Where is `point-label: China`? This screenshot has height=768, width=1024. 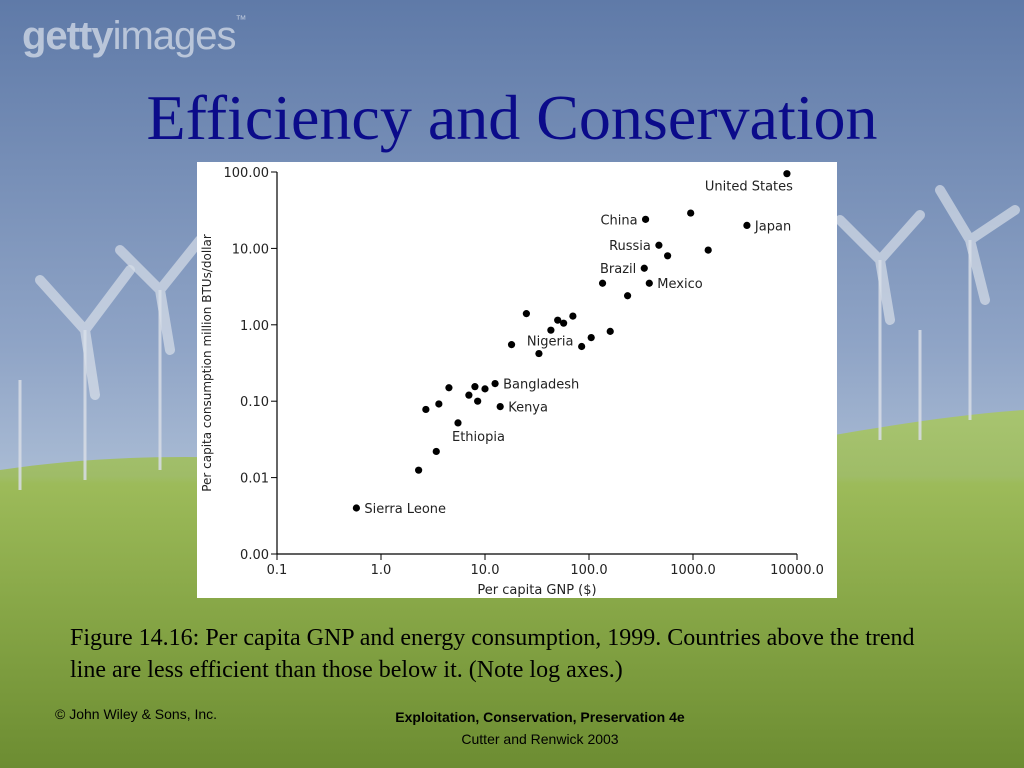
point-label: China is located at coordinates (618, 220).